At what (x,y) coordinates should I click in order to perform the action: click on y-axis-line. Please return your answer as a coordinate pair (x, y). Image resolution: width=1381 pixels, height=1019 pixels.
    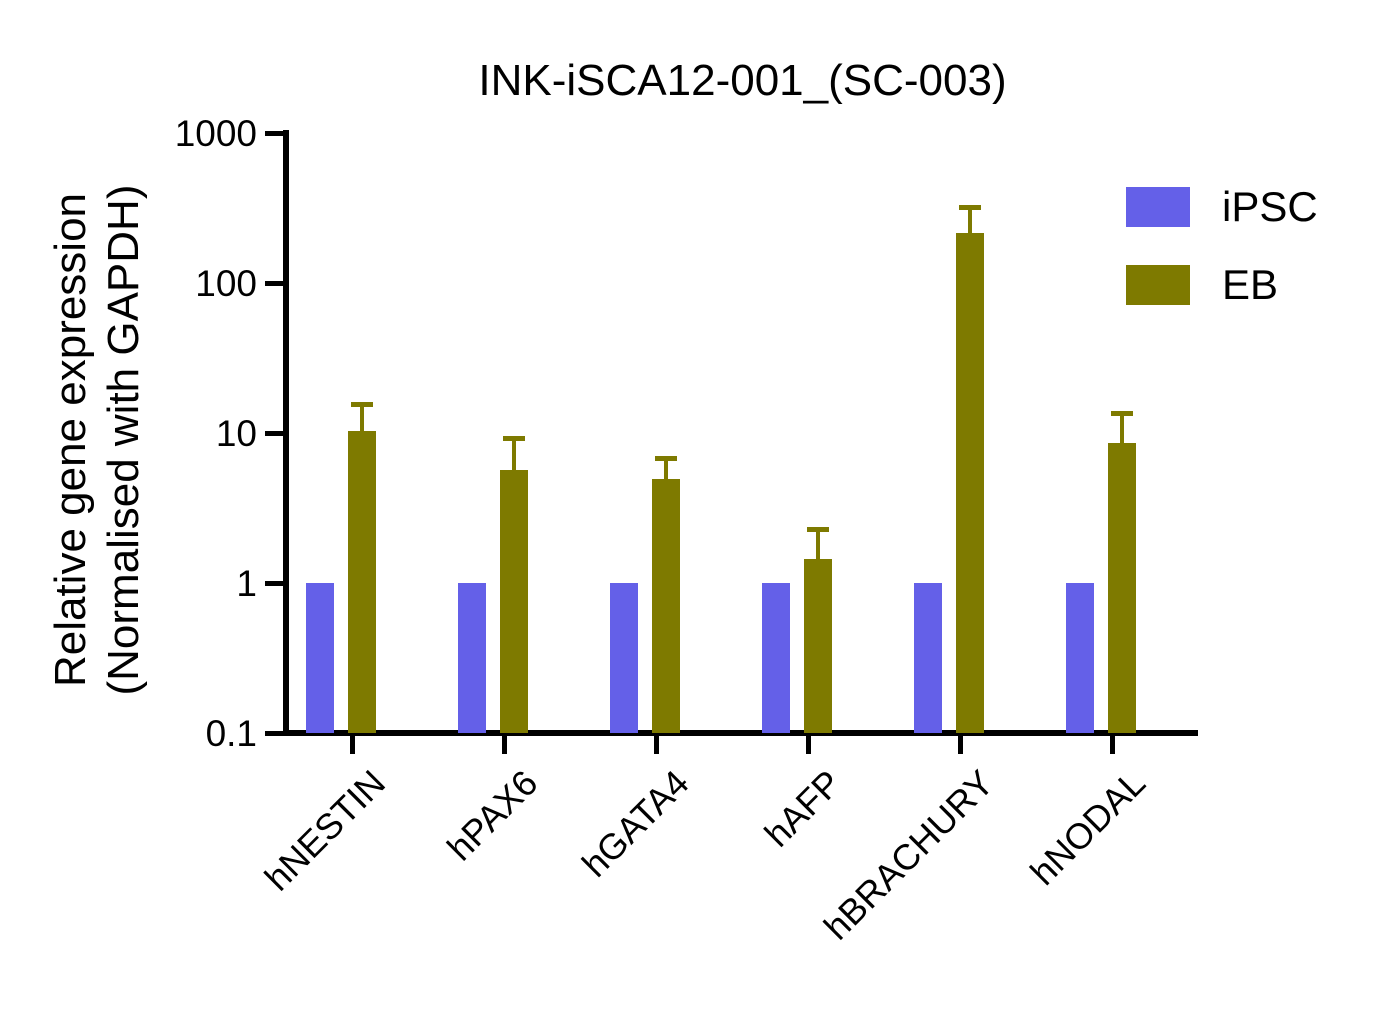
    Looking at the image, I should click on (286, 433).